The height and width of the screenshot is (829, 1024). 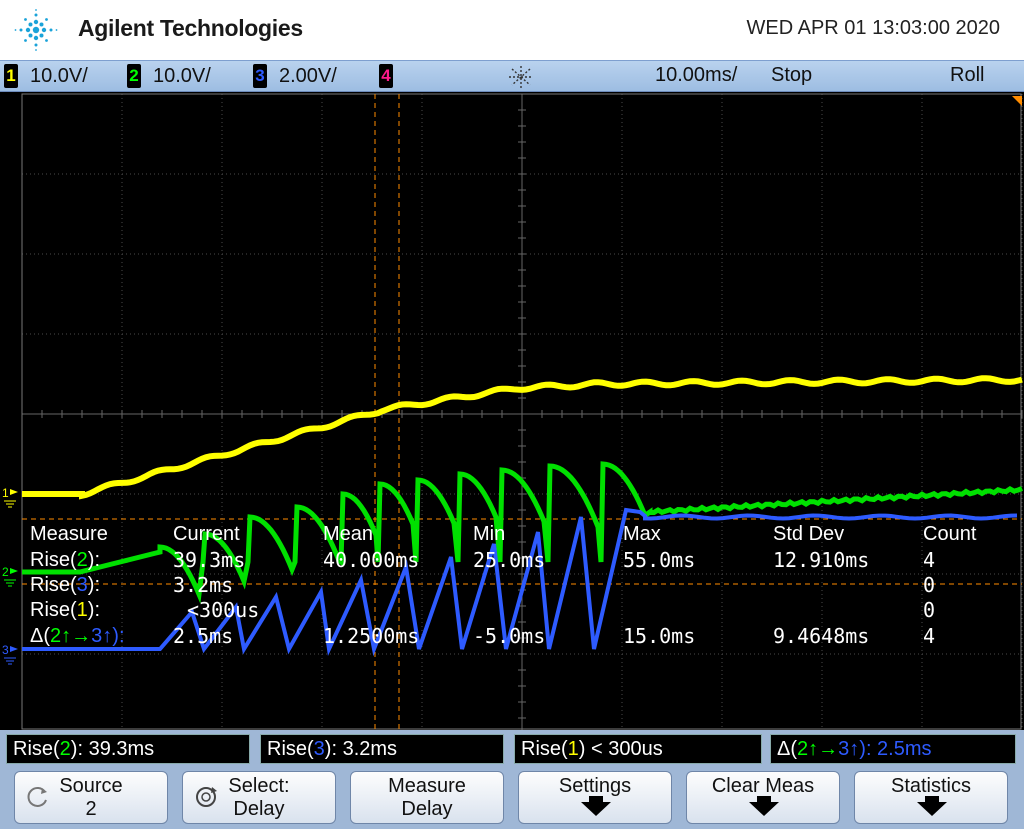 What do you see at coordinates (203, 636) in the screenshot?
I see `meas-cell: 2.5ms` at bounding box center [203, 636].